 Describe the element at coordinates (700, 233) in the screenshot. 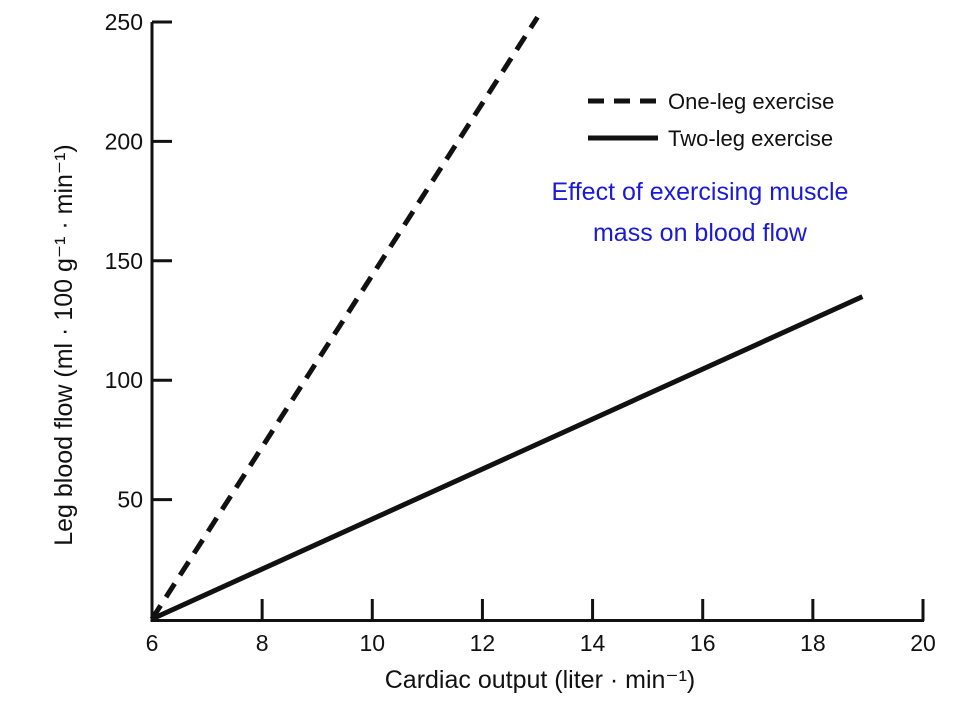

I see `annotation-line-2: mass on blood flow` at that location.